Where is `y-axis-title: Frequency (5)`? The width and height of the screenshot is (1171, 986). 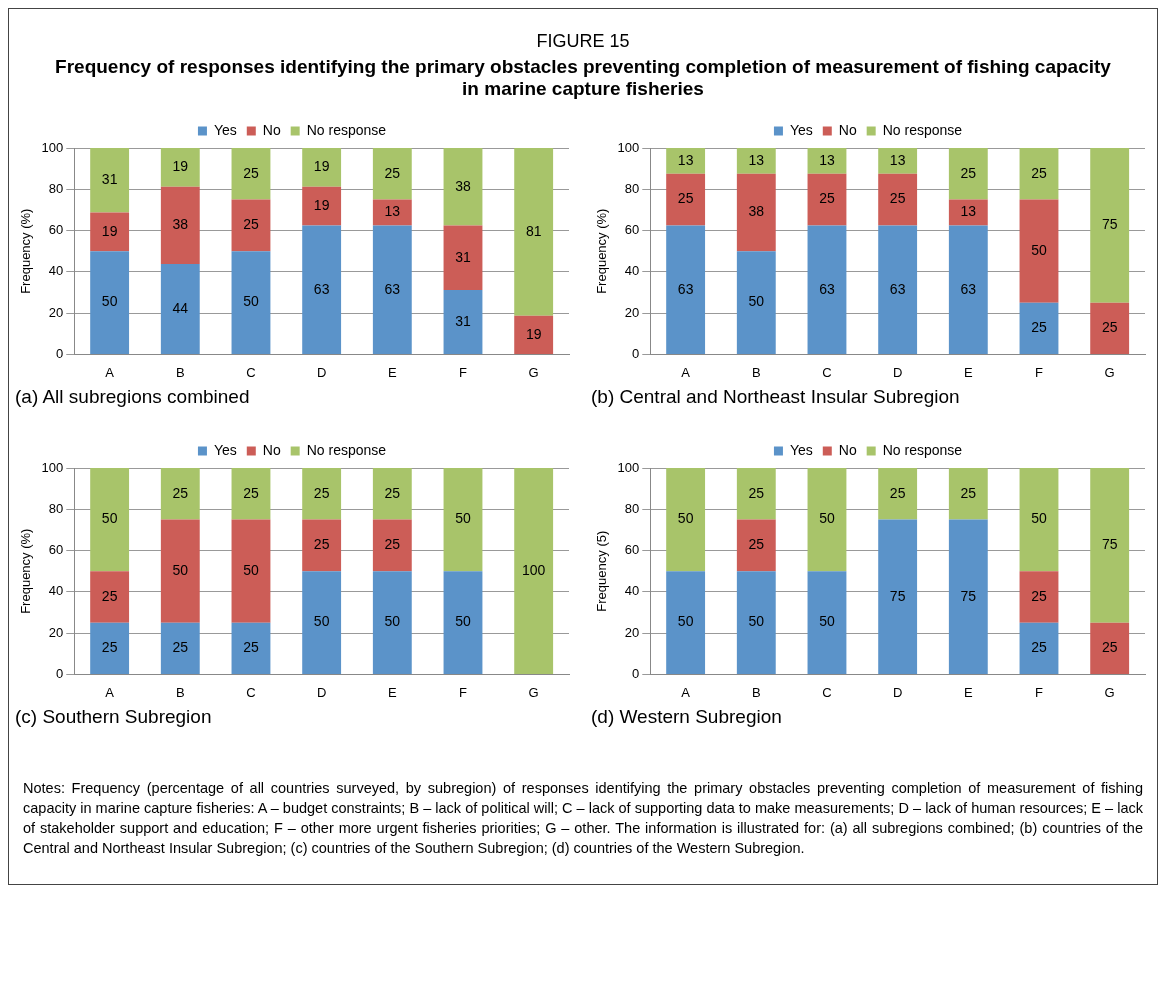
y-axis-title: Frequency (5) is located at coordinates (602, 571).